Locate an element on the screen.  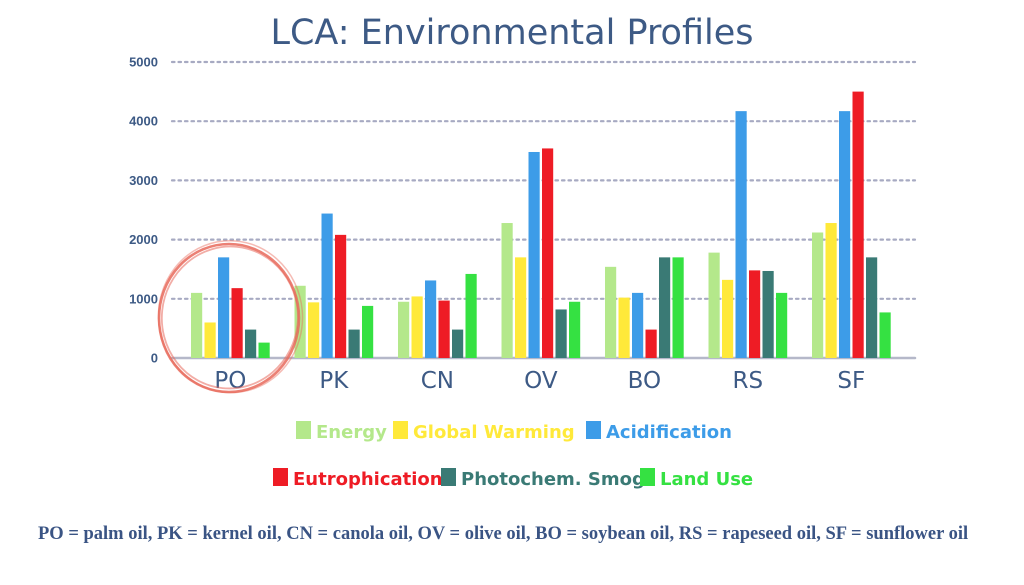
bar-bo-acidification is located at coordinates (638, 325).